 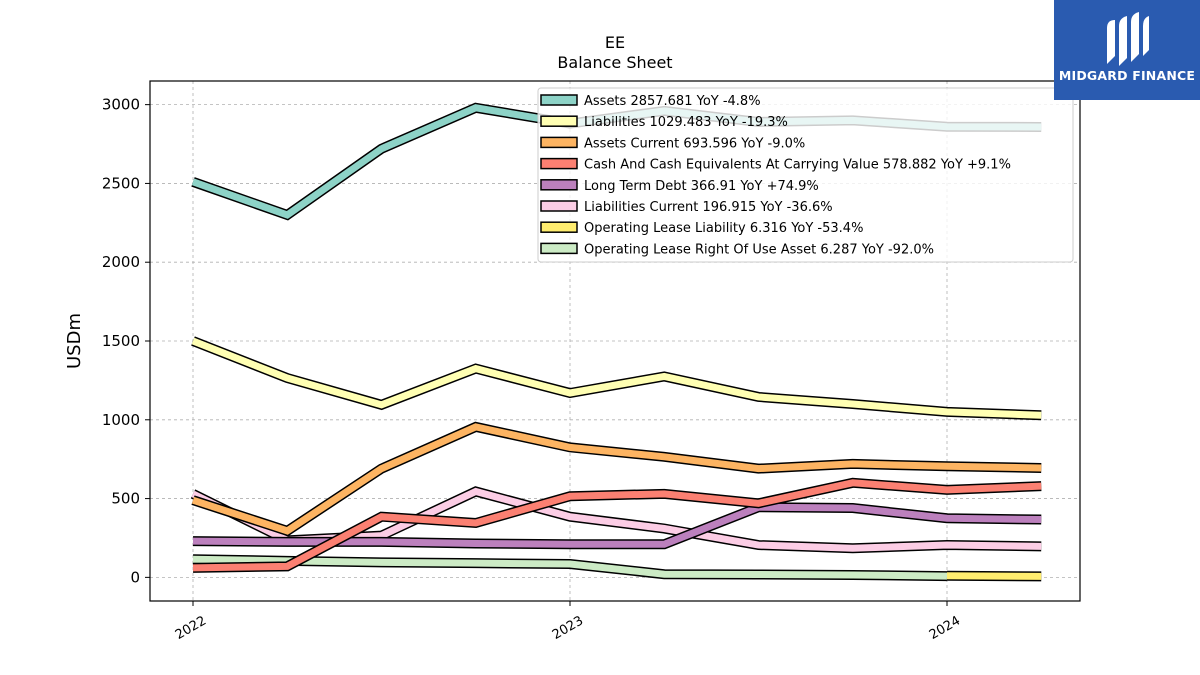 I want to click on y-tick-label: 500, so click(x=125, y=499).